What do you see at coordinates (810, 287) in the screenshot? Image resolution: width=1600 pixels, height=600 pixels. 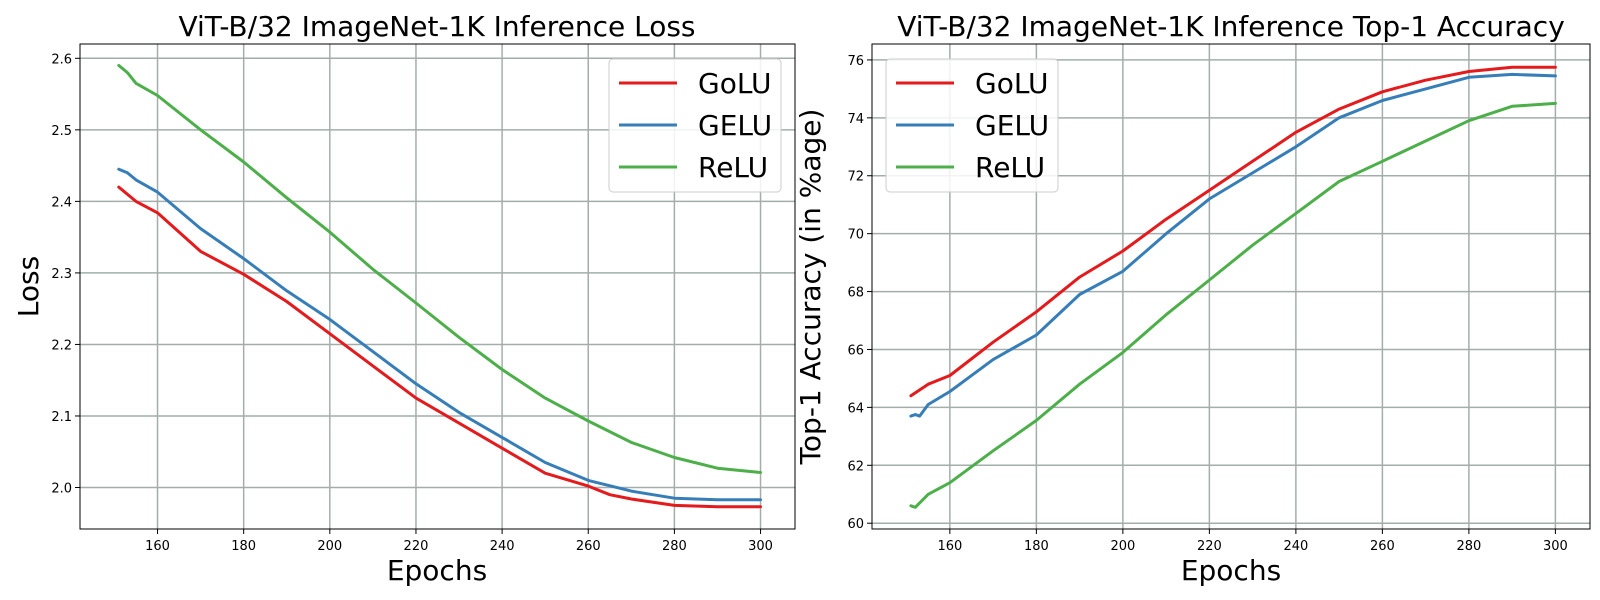 I see `y-axis-label: Top-1 Accuracy (in %age)` at bounding box center [810, 287].